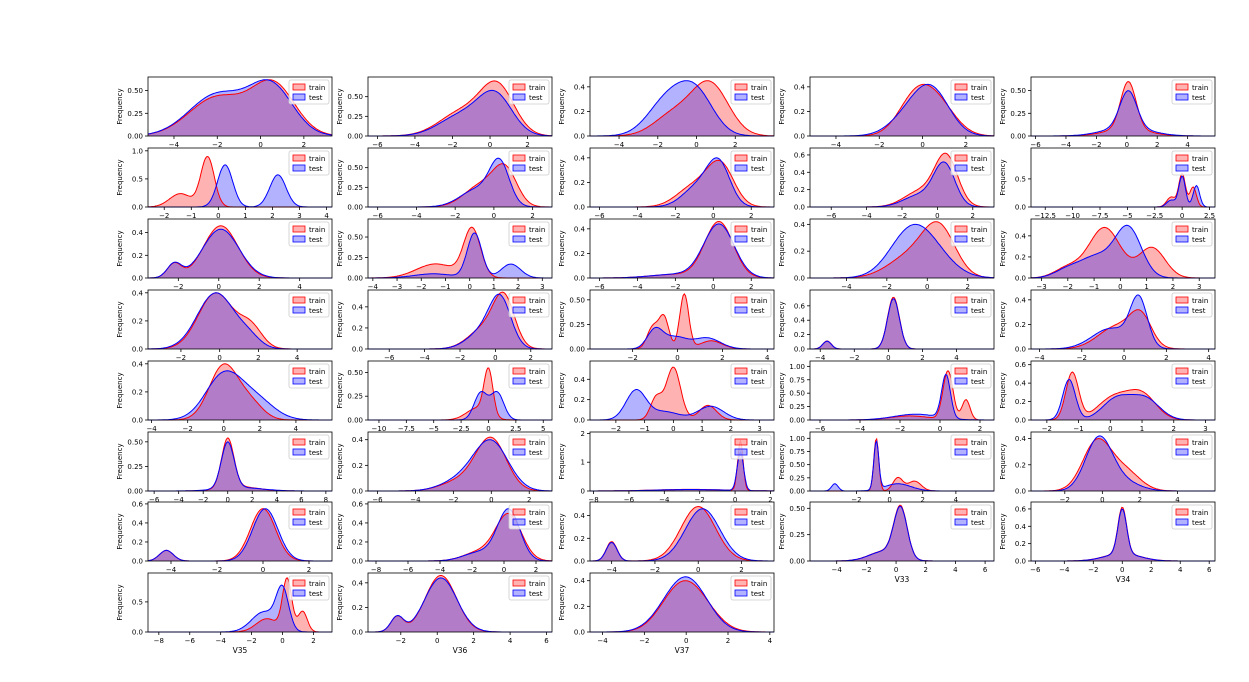  Describe the element at coordinates (406, 429) in the screenshot. I see `x-tick-label: −7.5` at that location.